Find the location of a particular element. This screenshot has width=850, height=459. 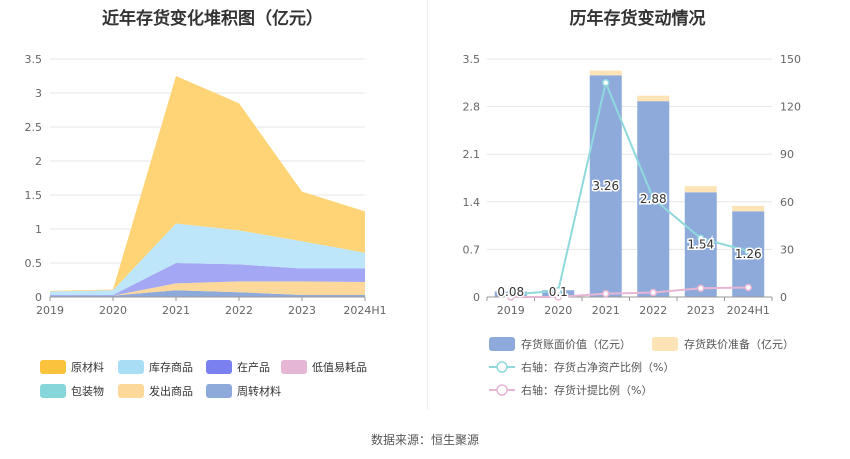

bar-data-label: 1.26 is located at coordinates (748, 254).